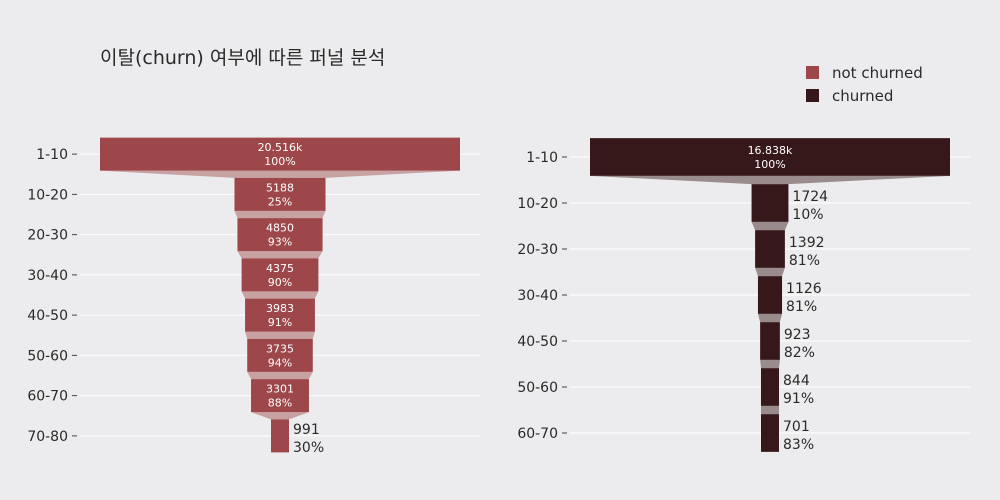 This screenshot has height=500, width=1000. What do you see at coordinates (796, 427) in the screenshot?
I see `funnel-value-label: 701` at bounding box center [796, 427].